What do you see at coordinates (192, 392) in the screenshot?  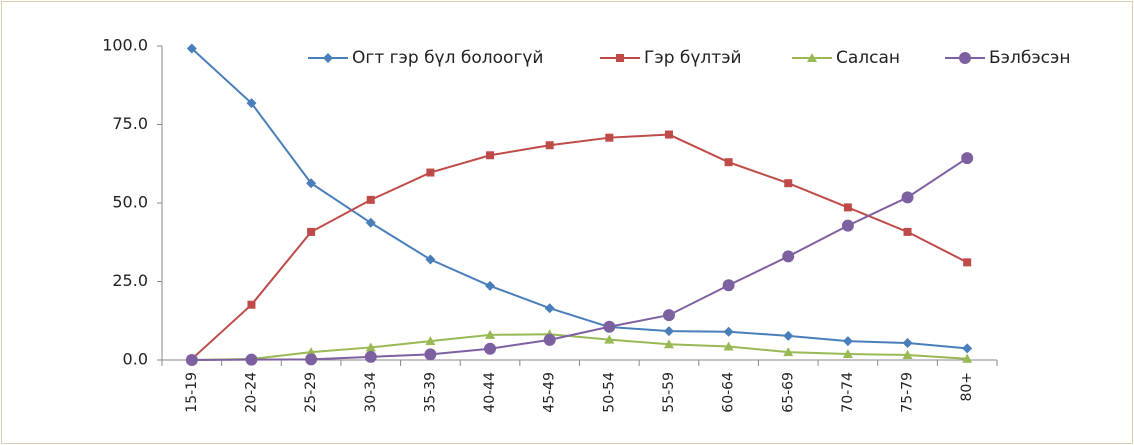 I see `x-tick-label: 15-19` at bounding box center [192, 392].